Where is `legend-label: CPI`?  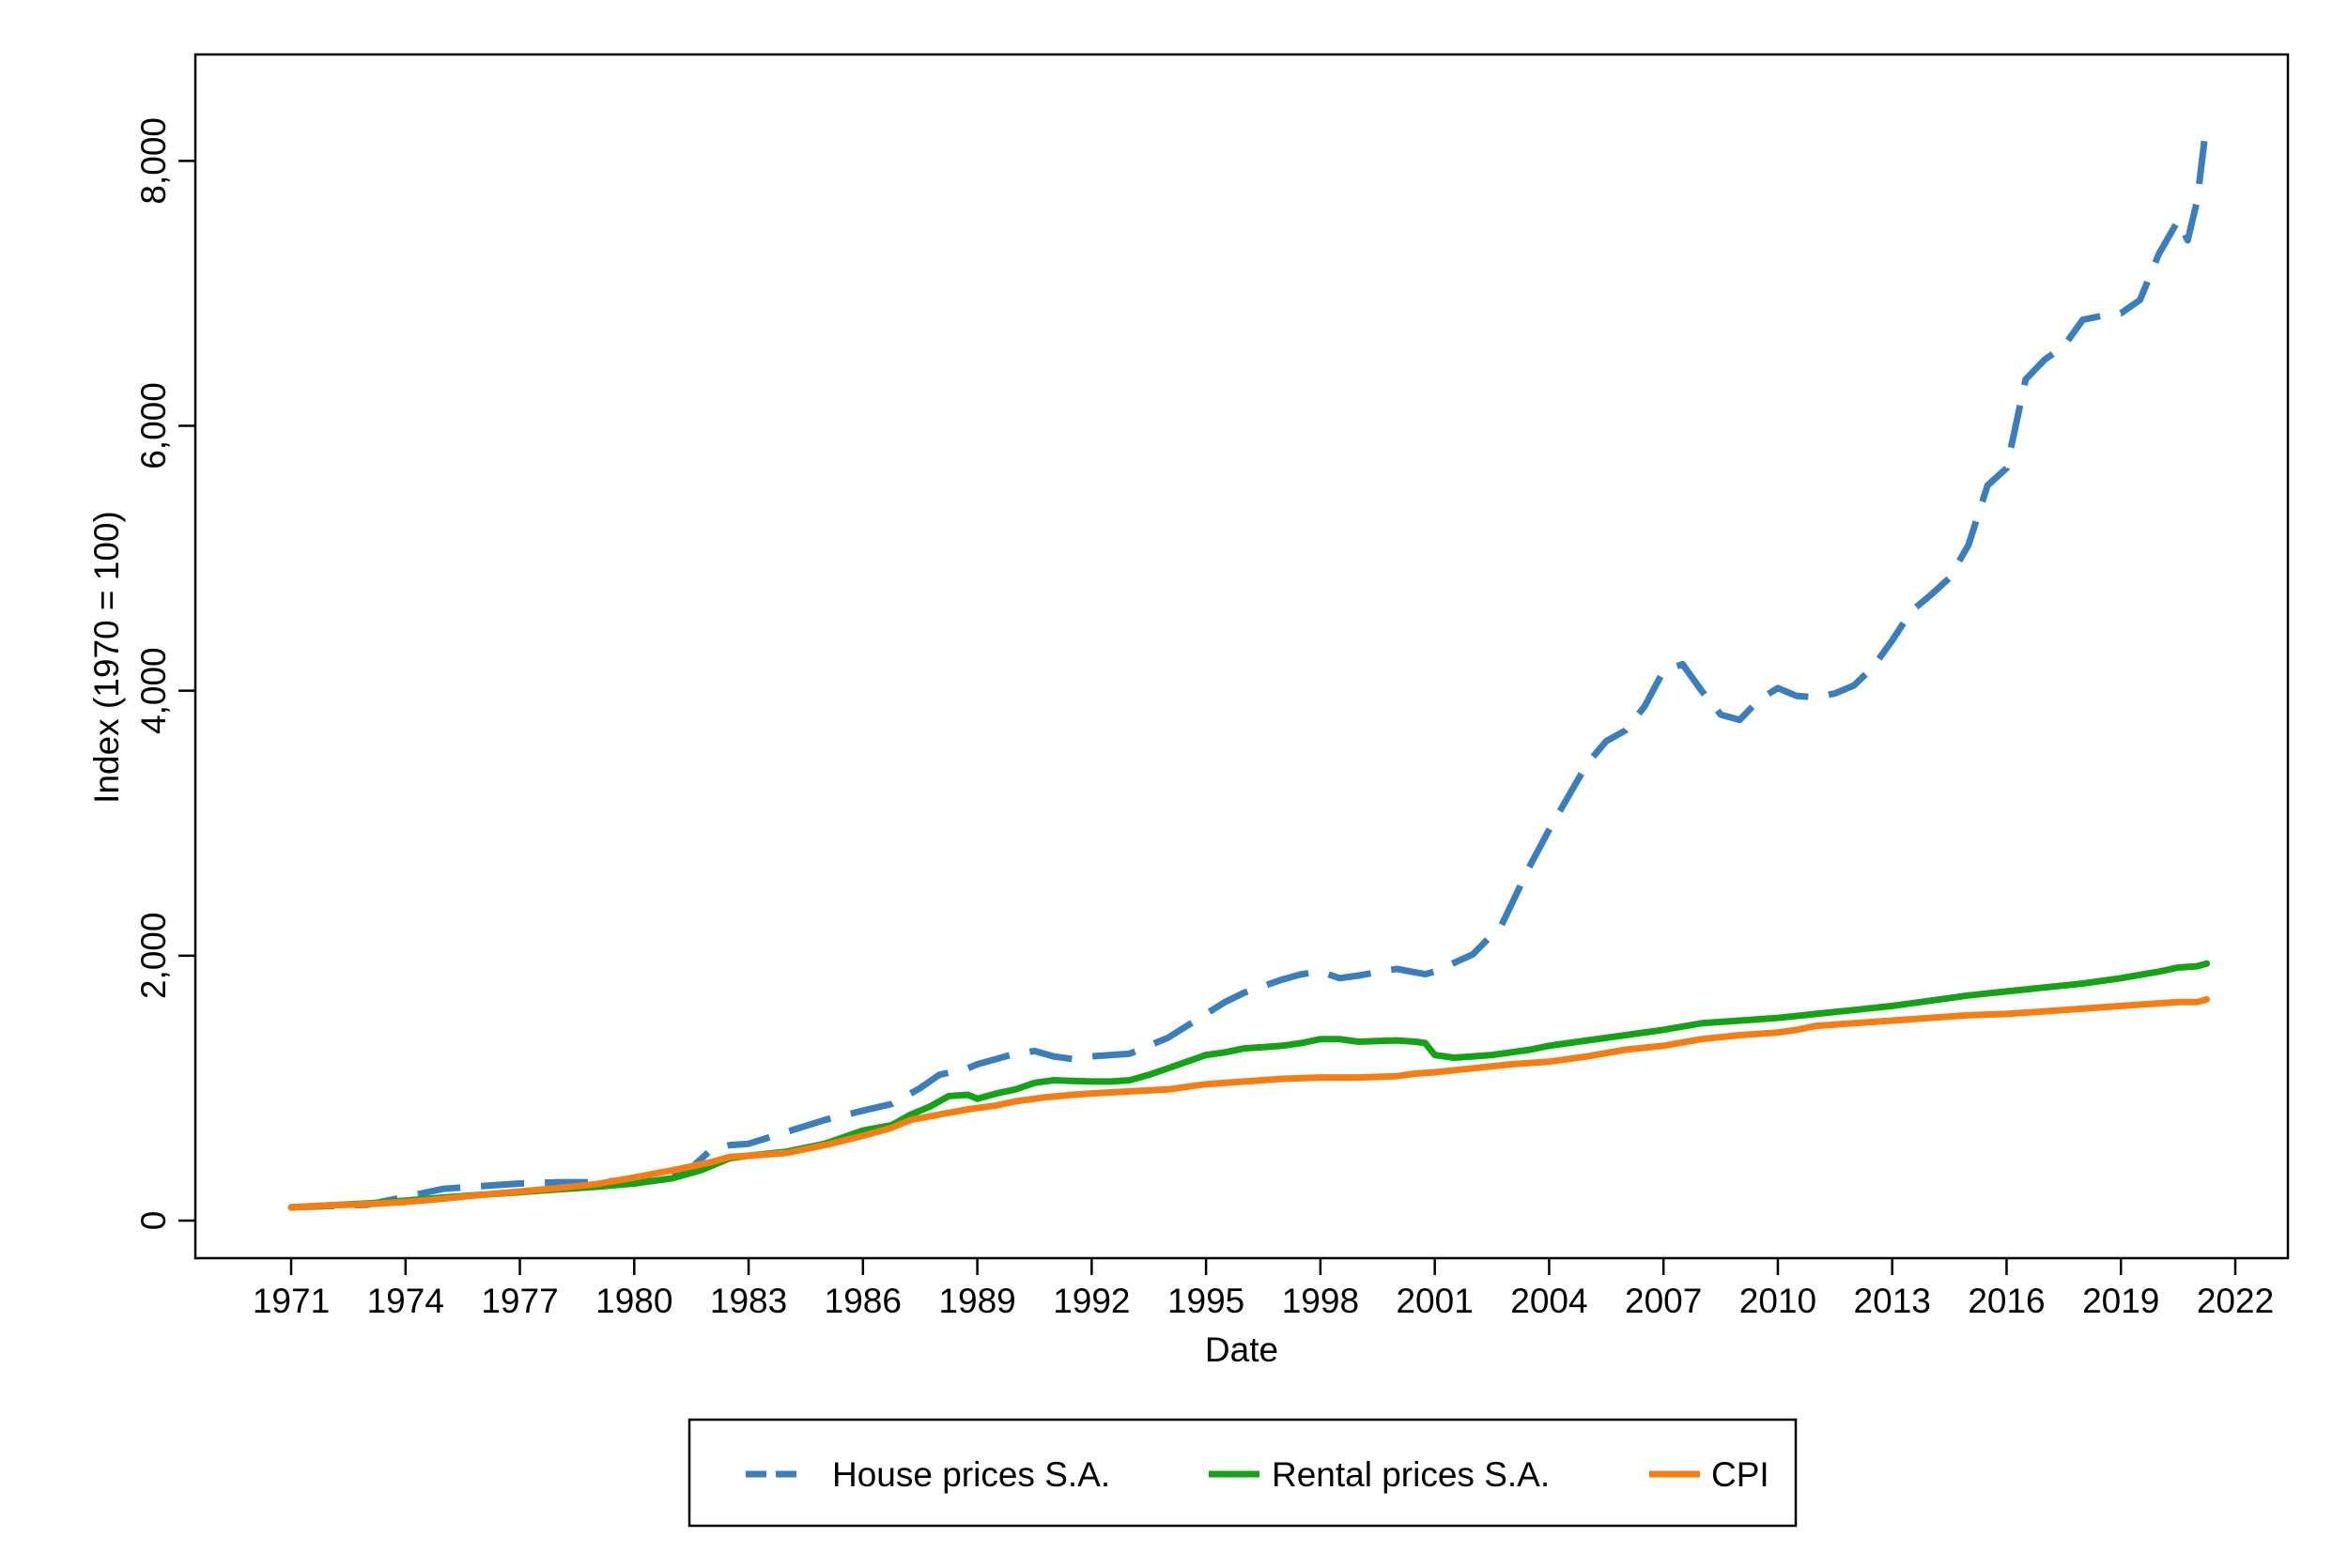
legend-label: CPI is located at coordinates (1740, 1475).